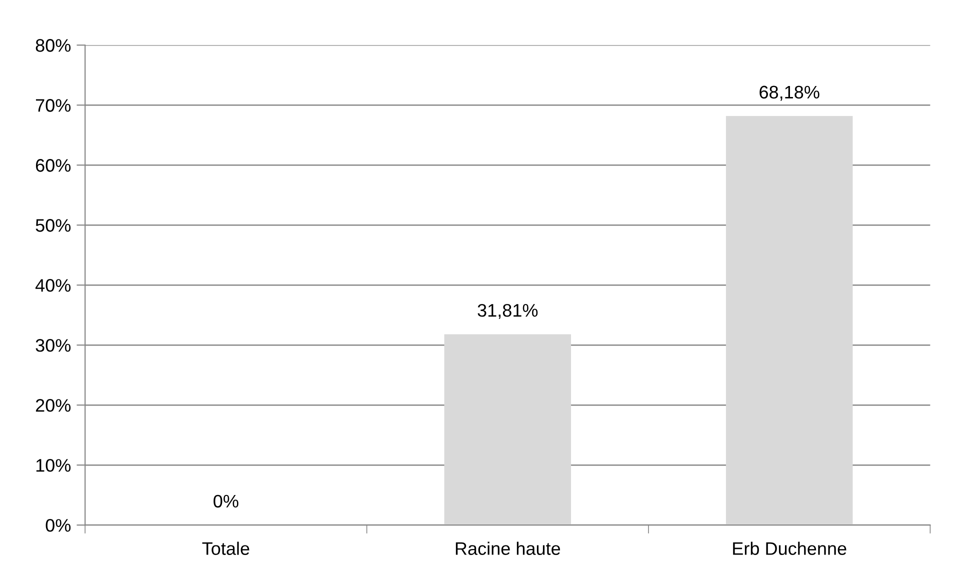  What do you see at coordinates (53, 285) in the screenshot?
I see `y-tick-label: 40%` at bounding box center [53, 285].